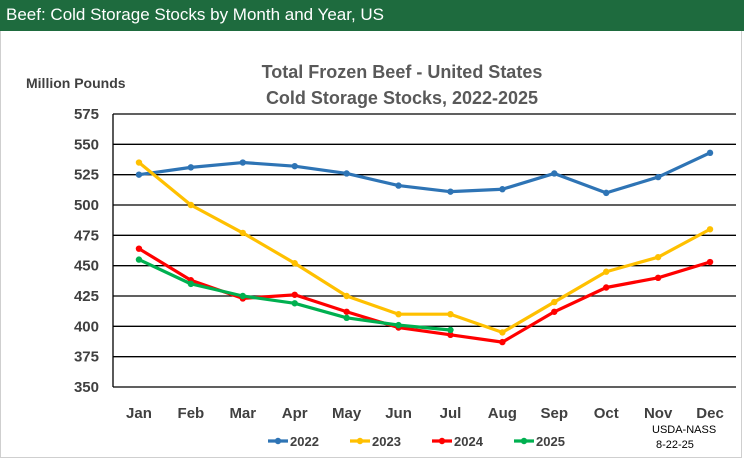 The width and height of the screenshot is (744, 460). Describe the element at coordinates (524, 441) in the screenshot. I see `legend-marker-2025` at that location.